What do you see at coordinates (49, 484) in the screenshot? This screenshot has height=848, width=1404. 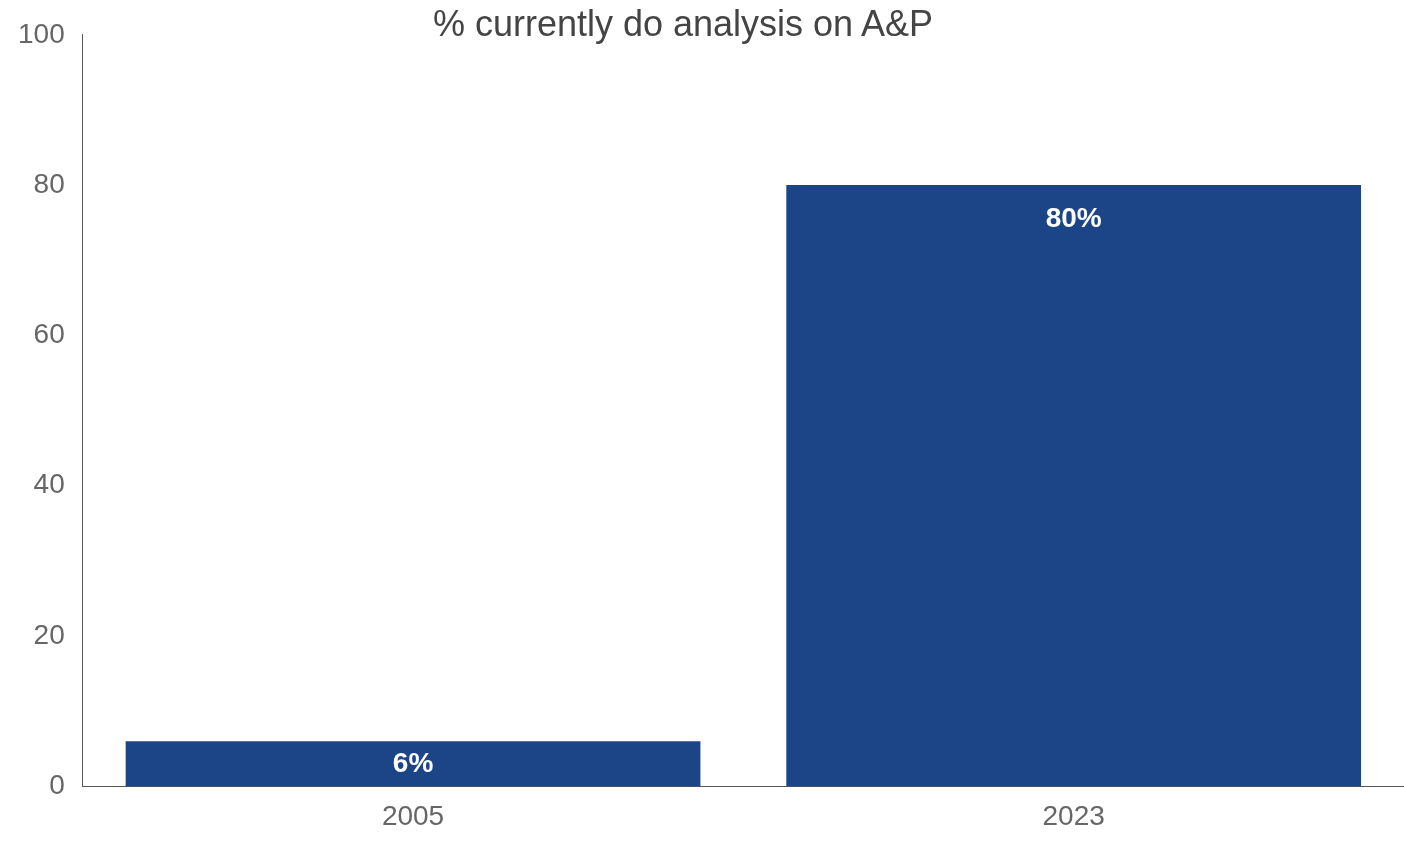 I see `y-tick-label: 40` at bounding box center [49, 484].